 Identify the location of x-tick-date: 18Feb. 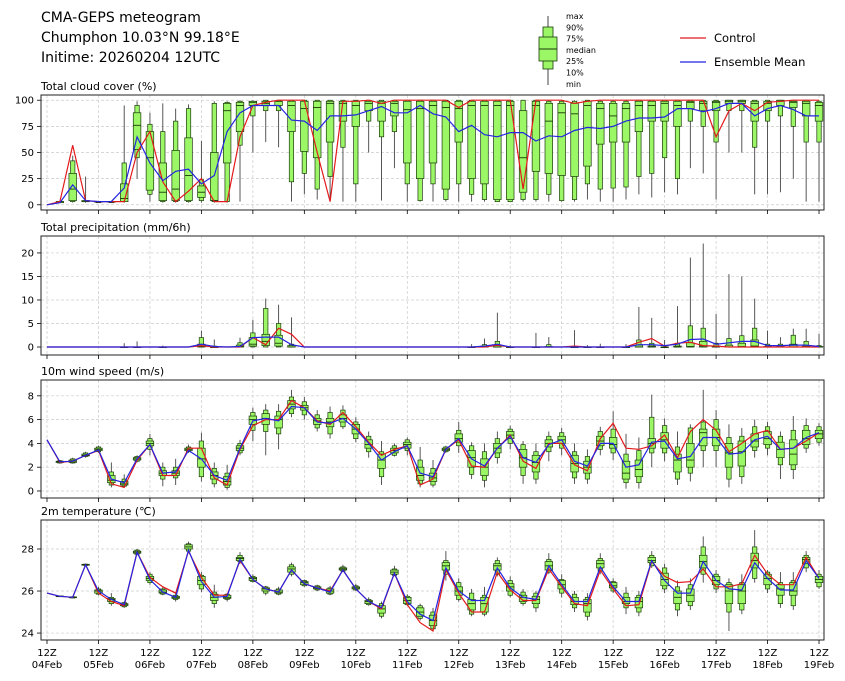
(767, 665).